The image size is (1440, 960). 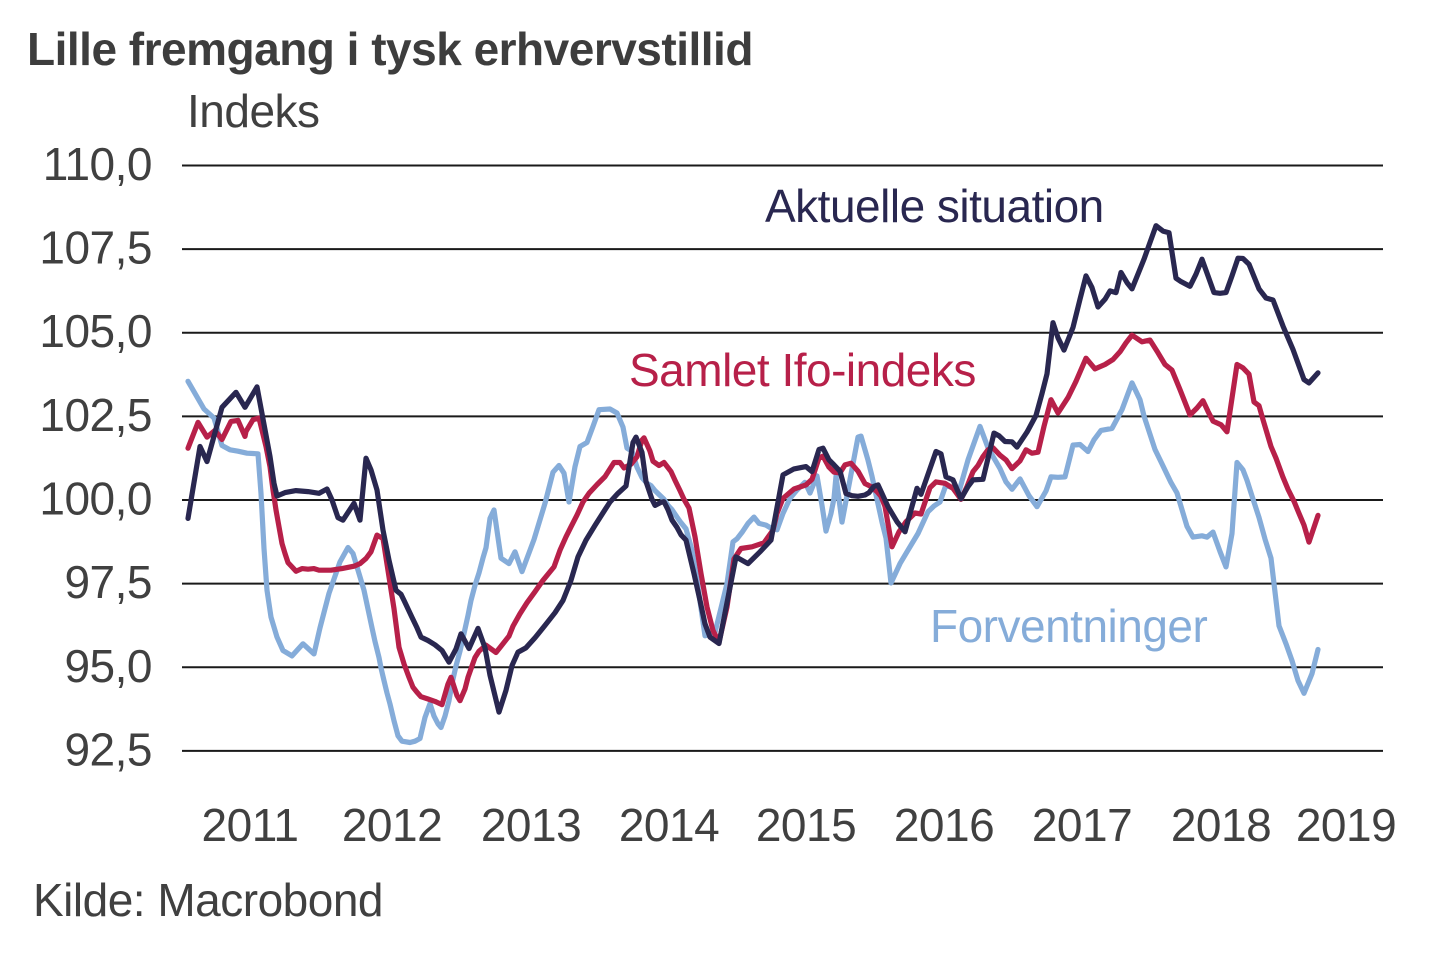 I want to click on svg-text: 97,5, so click(x=108, y=582).